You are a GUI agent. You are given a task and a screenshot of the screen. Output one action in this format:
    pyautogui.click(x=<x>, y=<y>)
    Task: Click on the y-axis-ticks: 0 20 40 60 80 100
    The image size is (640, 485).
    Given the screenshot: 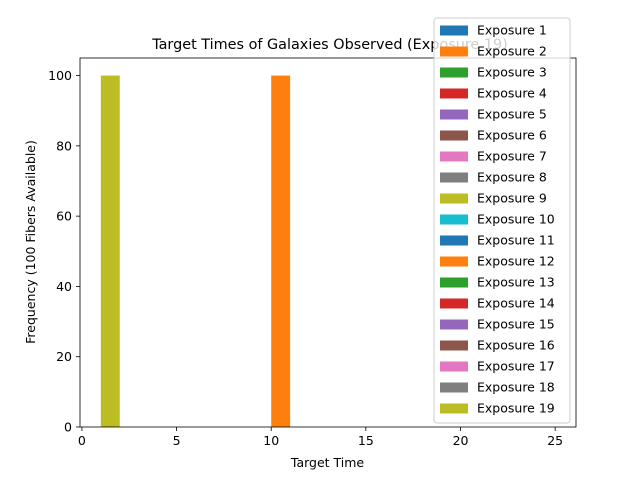 What is the action you would take?
    pyautogui.click(x=64, y=251)
    